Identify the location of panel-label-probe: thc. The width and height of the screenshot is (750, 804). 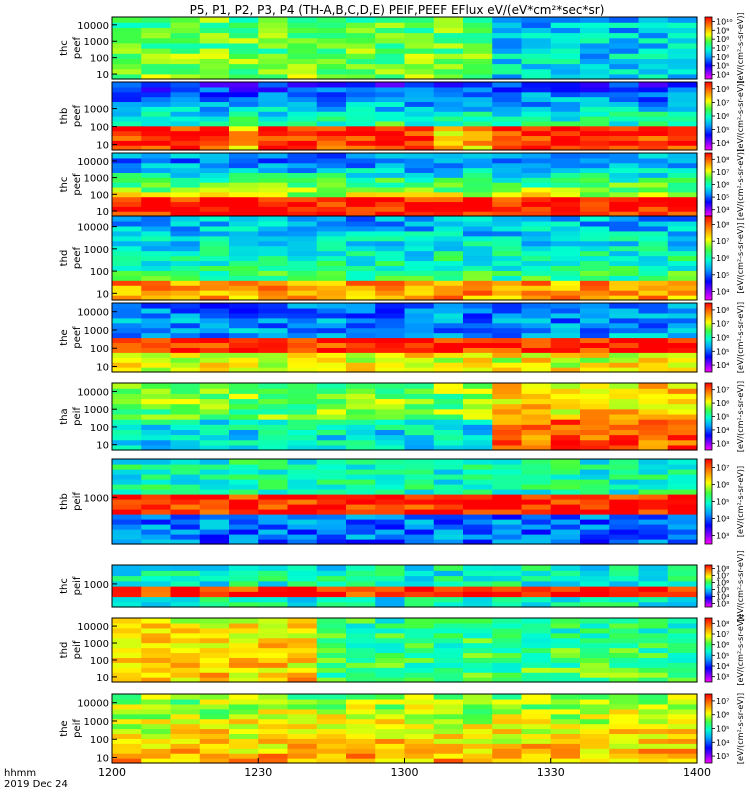
(64, 586).